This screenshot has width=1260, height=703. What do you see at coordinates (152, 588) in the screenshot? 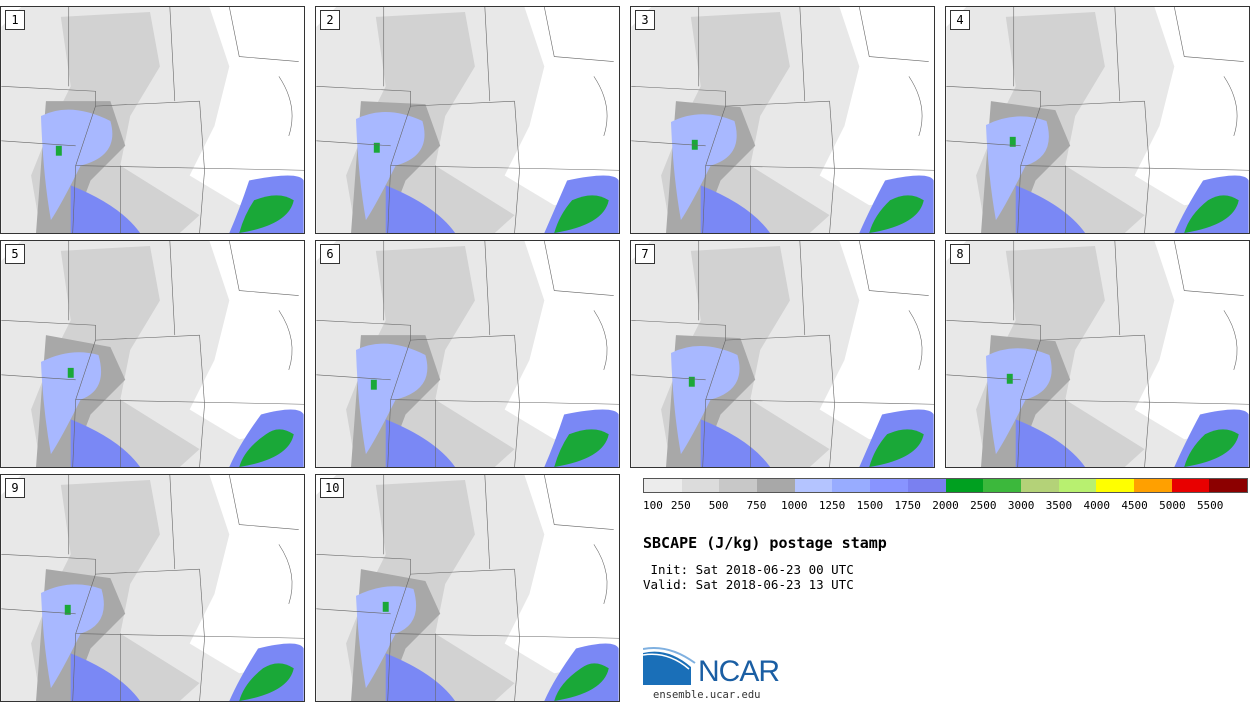
I see `map-panel-9: 9` at bounding box center [152, 588].